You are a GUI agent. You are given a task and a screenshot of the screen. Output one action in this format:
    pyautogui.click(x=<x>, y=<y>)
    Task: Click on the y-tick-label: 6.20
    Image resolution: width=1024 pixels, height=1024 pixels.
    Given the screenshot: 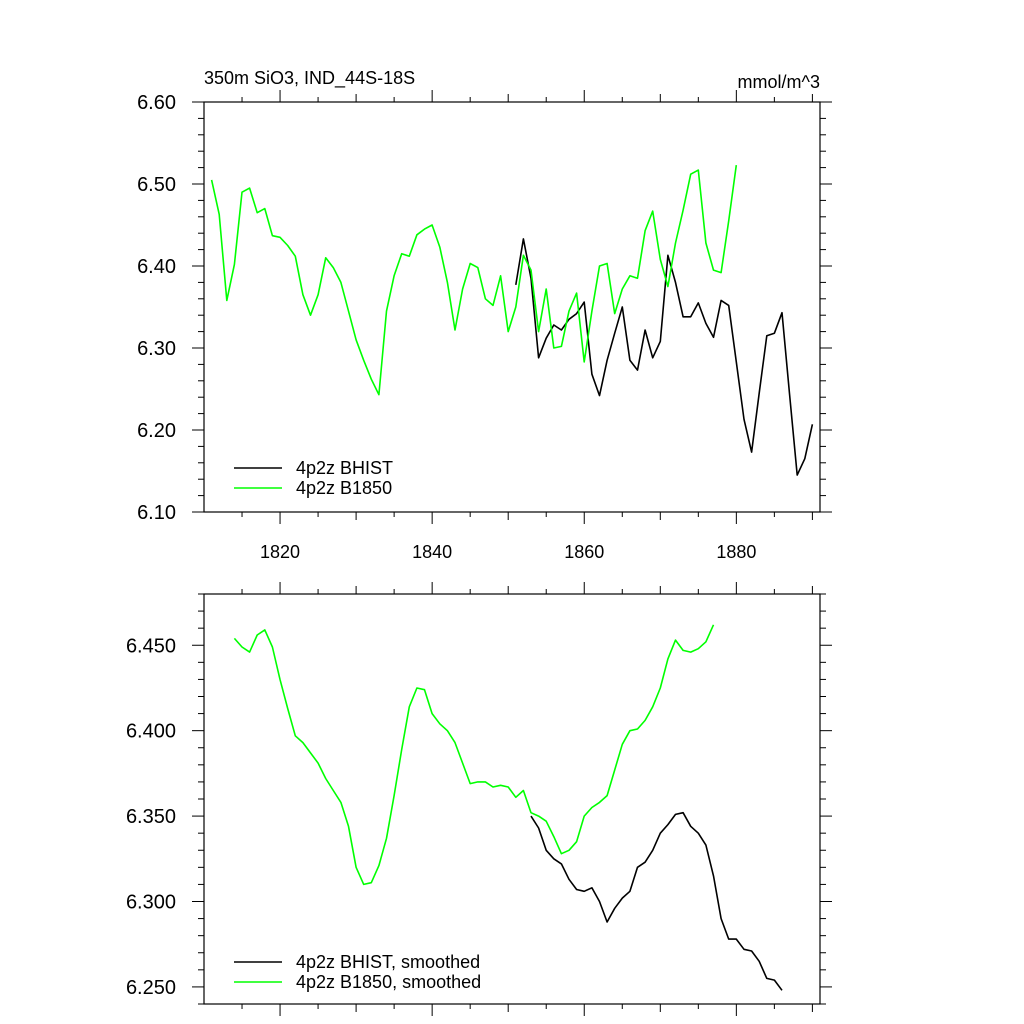 What is the action you would take?
    pyautogui.click(x=156, y=431)
    